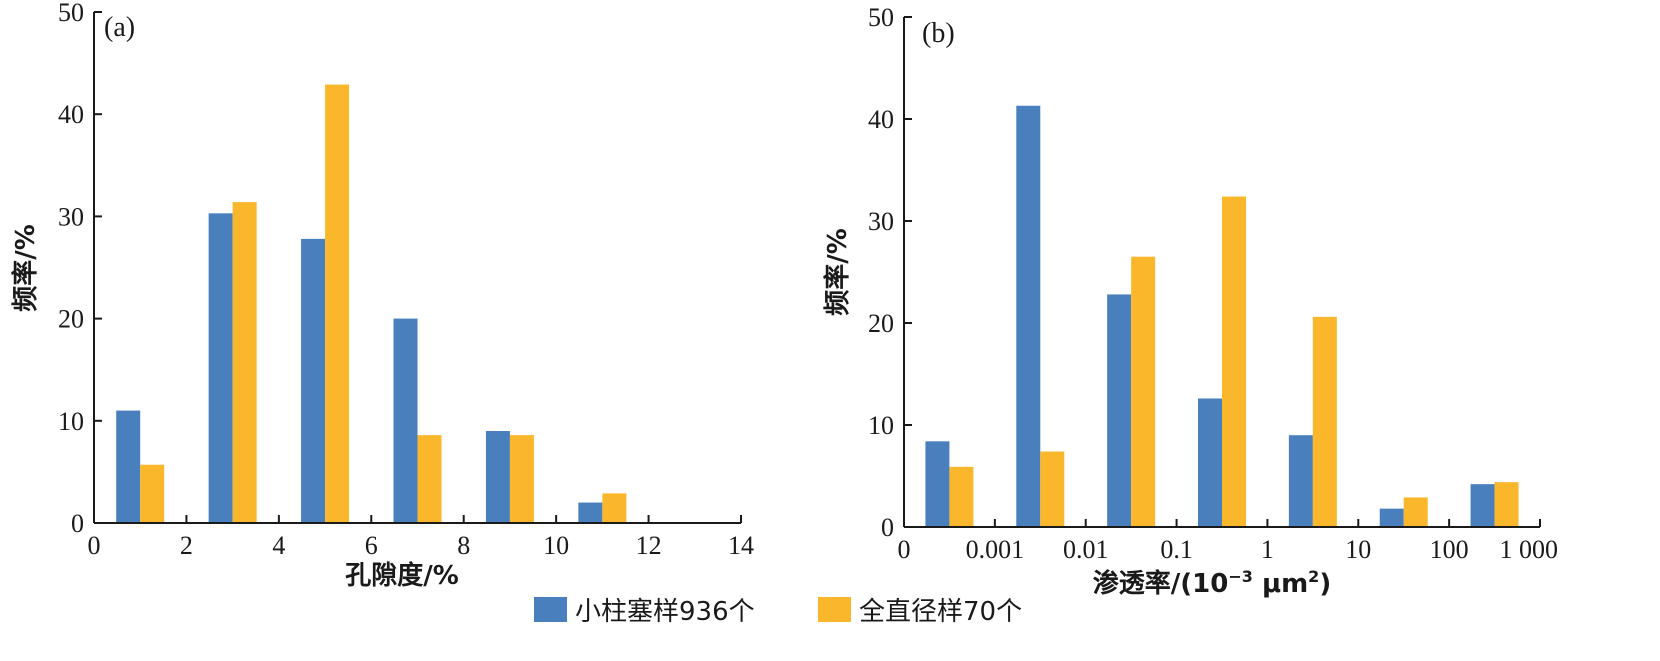 The image size is (1660, 661). I want to click on chart-b-y-ticks: 0 10 20 30 40 50, so click(890, 272).